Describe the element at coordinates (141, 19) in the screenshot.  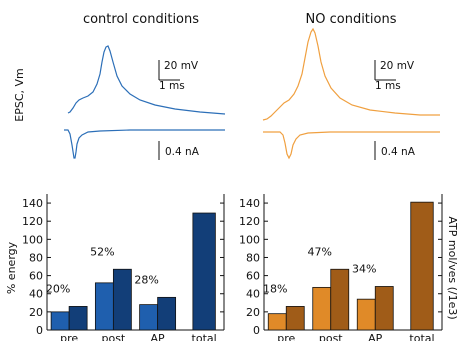
I see `trace-title-control: control conditions` at that location.